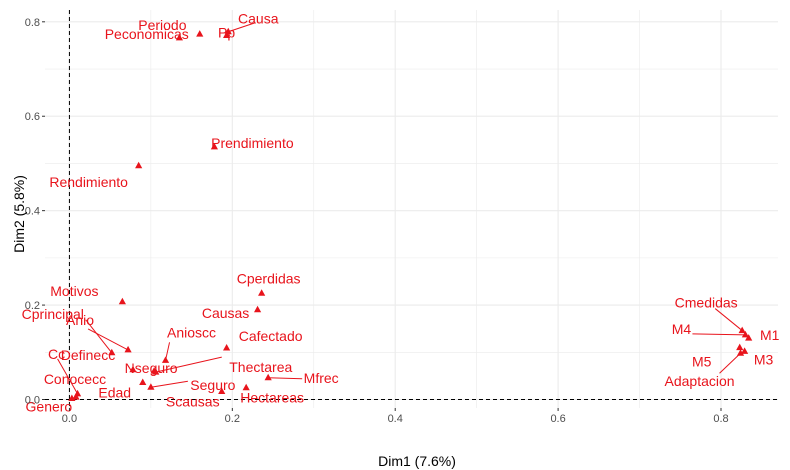  I want to click on point-label: Prendimiento, so click(252, 143).